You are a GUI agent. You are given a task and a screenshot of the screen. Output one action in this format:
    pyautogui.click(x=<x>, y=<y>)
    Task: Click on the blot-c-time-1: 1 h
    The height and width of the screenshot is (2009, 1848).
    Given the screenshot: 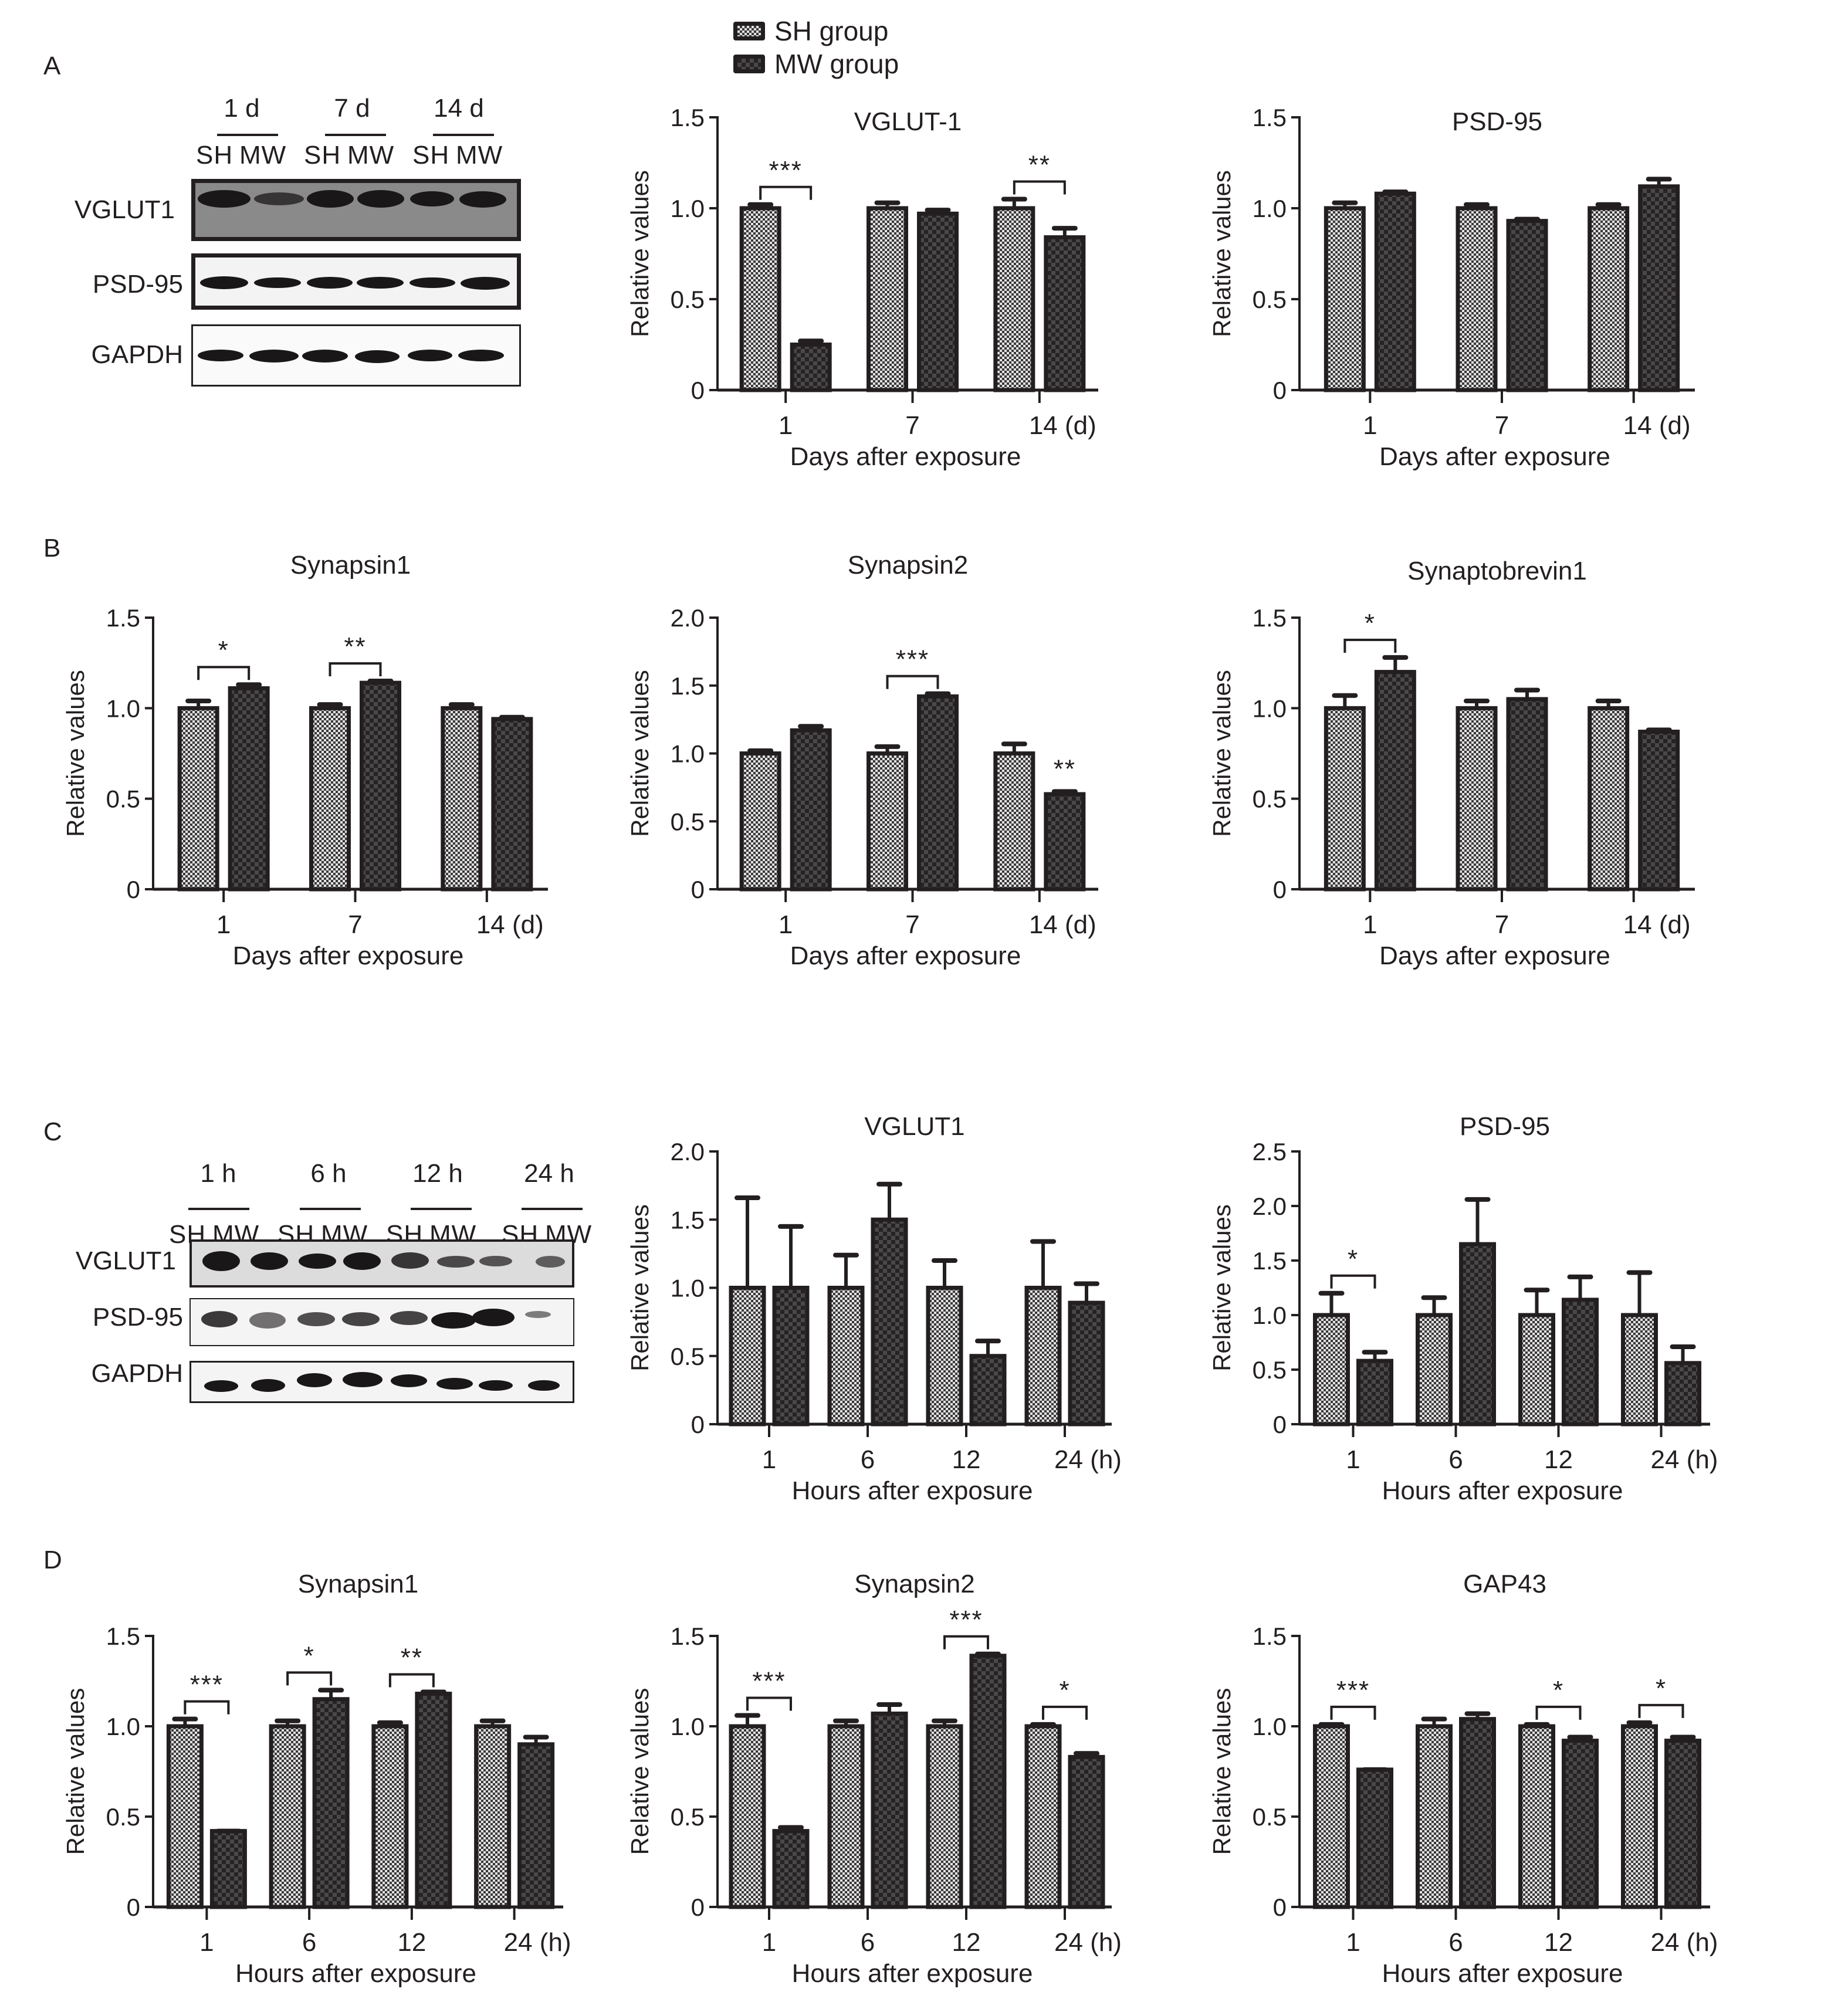 What is the action you would take?
    pyautogui.click(x=218, y=1173)
    